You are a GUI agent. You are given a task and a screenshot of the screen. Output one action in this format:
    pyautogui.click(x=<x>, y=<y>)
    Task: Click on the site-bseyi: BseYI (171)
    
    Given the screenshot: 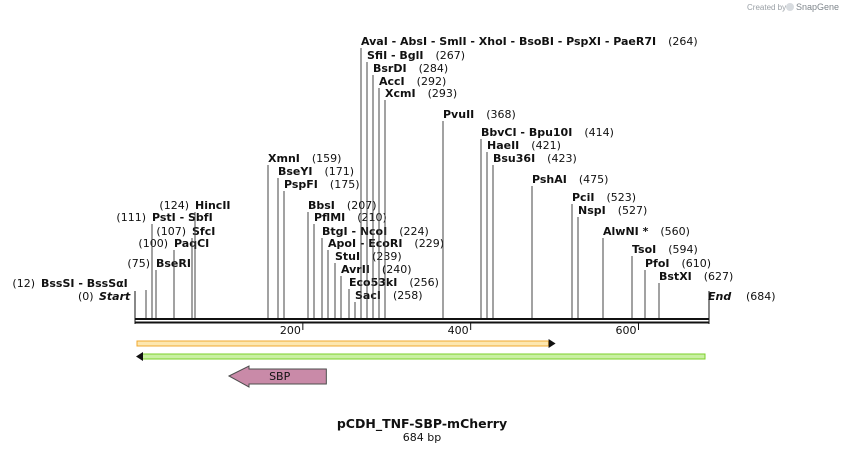 What is the action you would take?
    pyautogui.click(x=315, y=241)
    